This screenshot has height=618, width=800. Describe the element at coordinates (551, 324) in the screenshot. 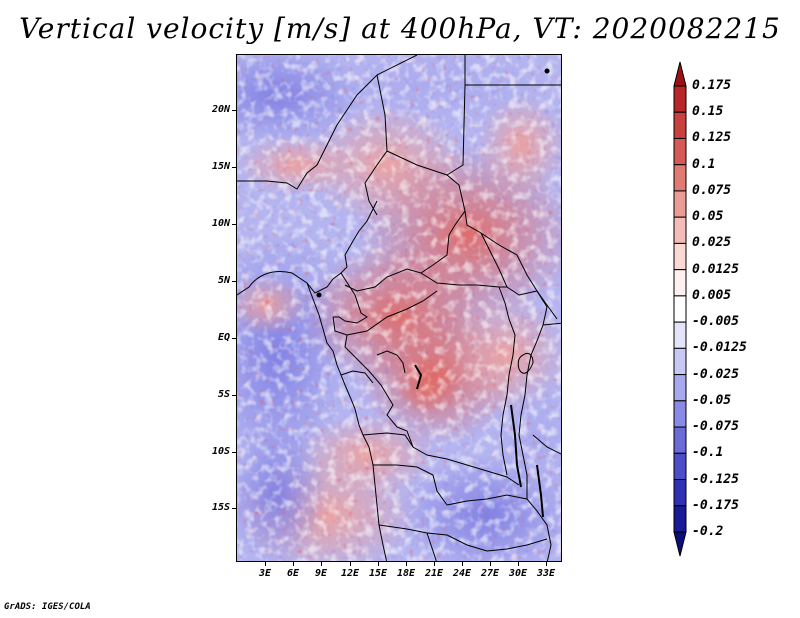

I see `border-kenya-uganda` at that location.